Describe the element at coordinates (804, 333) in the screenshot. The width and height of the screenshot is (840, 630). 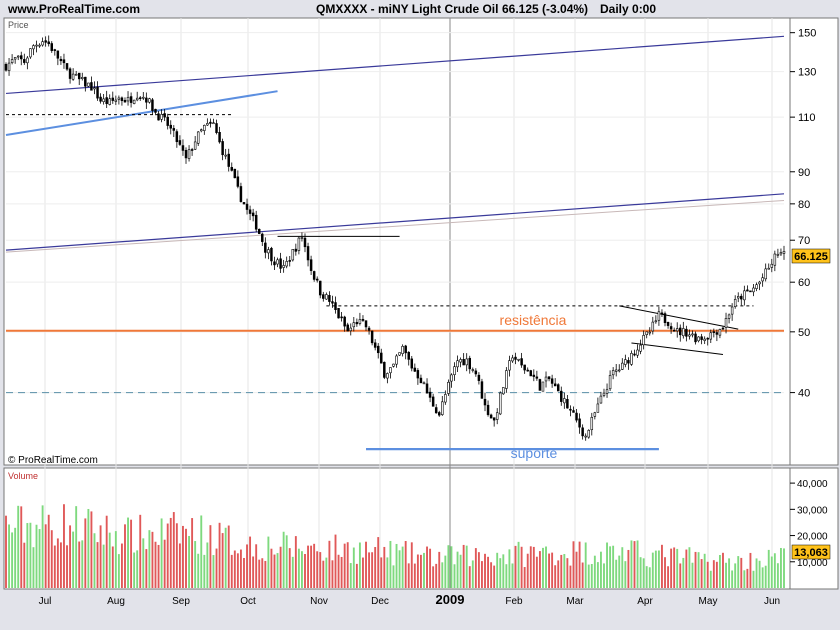
I see `price-tick-label: 50` at that location.